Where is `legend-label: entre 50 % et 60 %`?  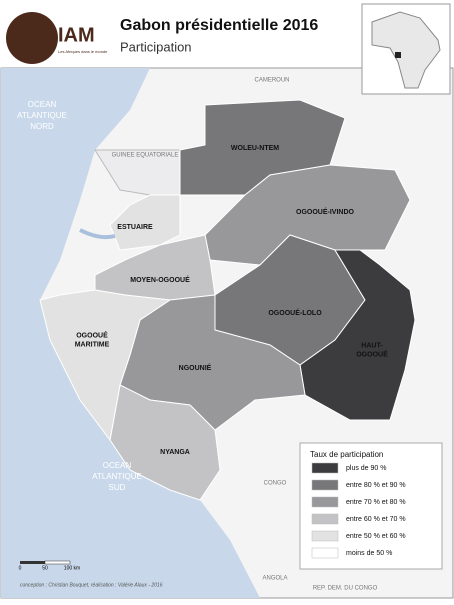 legend-label: entre 50 % et 60 % is located at coordinates (376, 536).